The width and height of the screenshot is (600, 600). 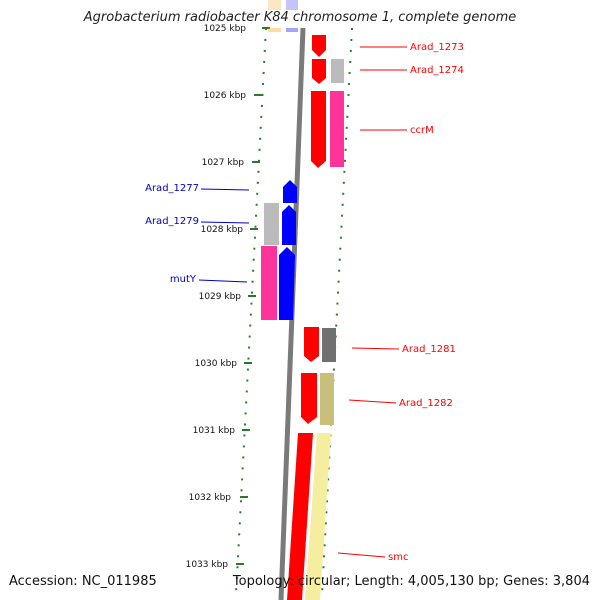 I want to click on gene-block-blue, so click(x=292, y=30).